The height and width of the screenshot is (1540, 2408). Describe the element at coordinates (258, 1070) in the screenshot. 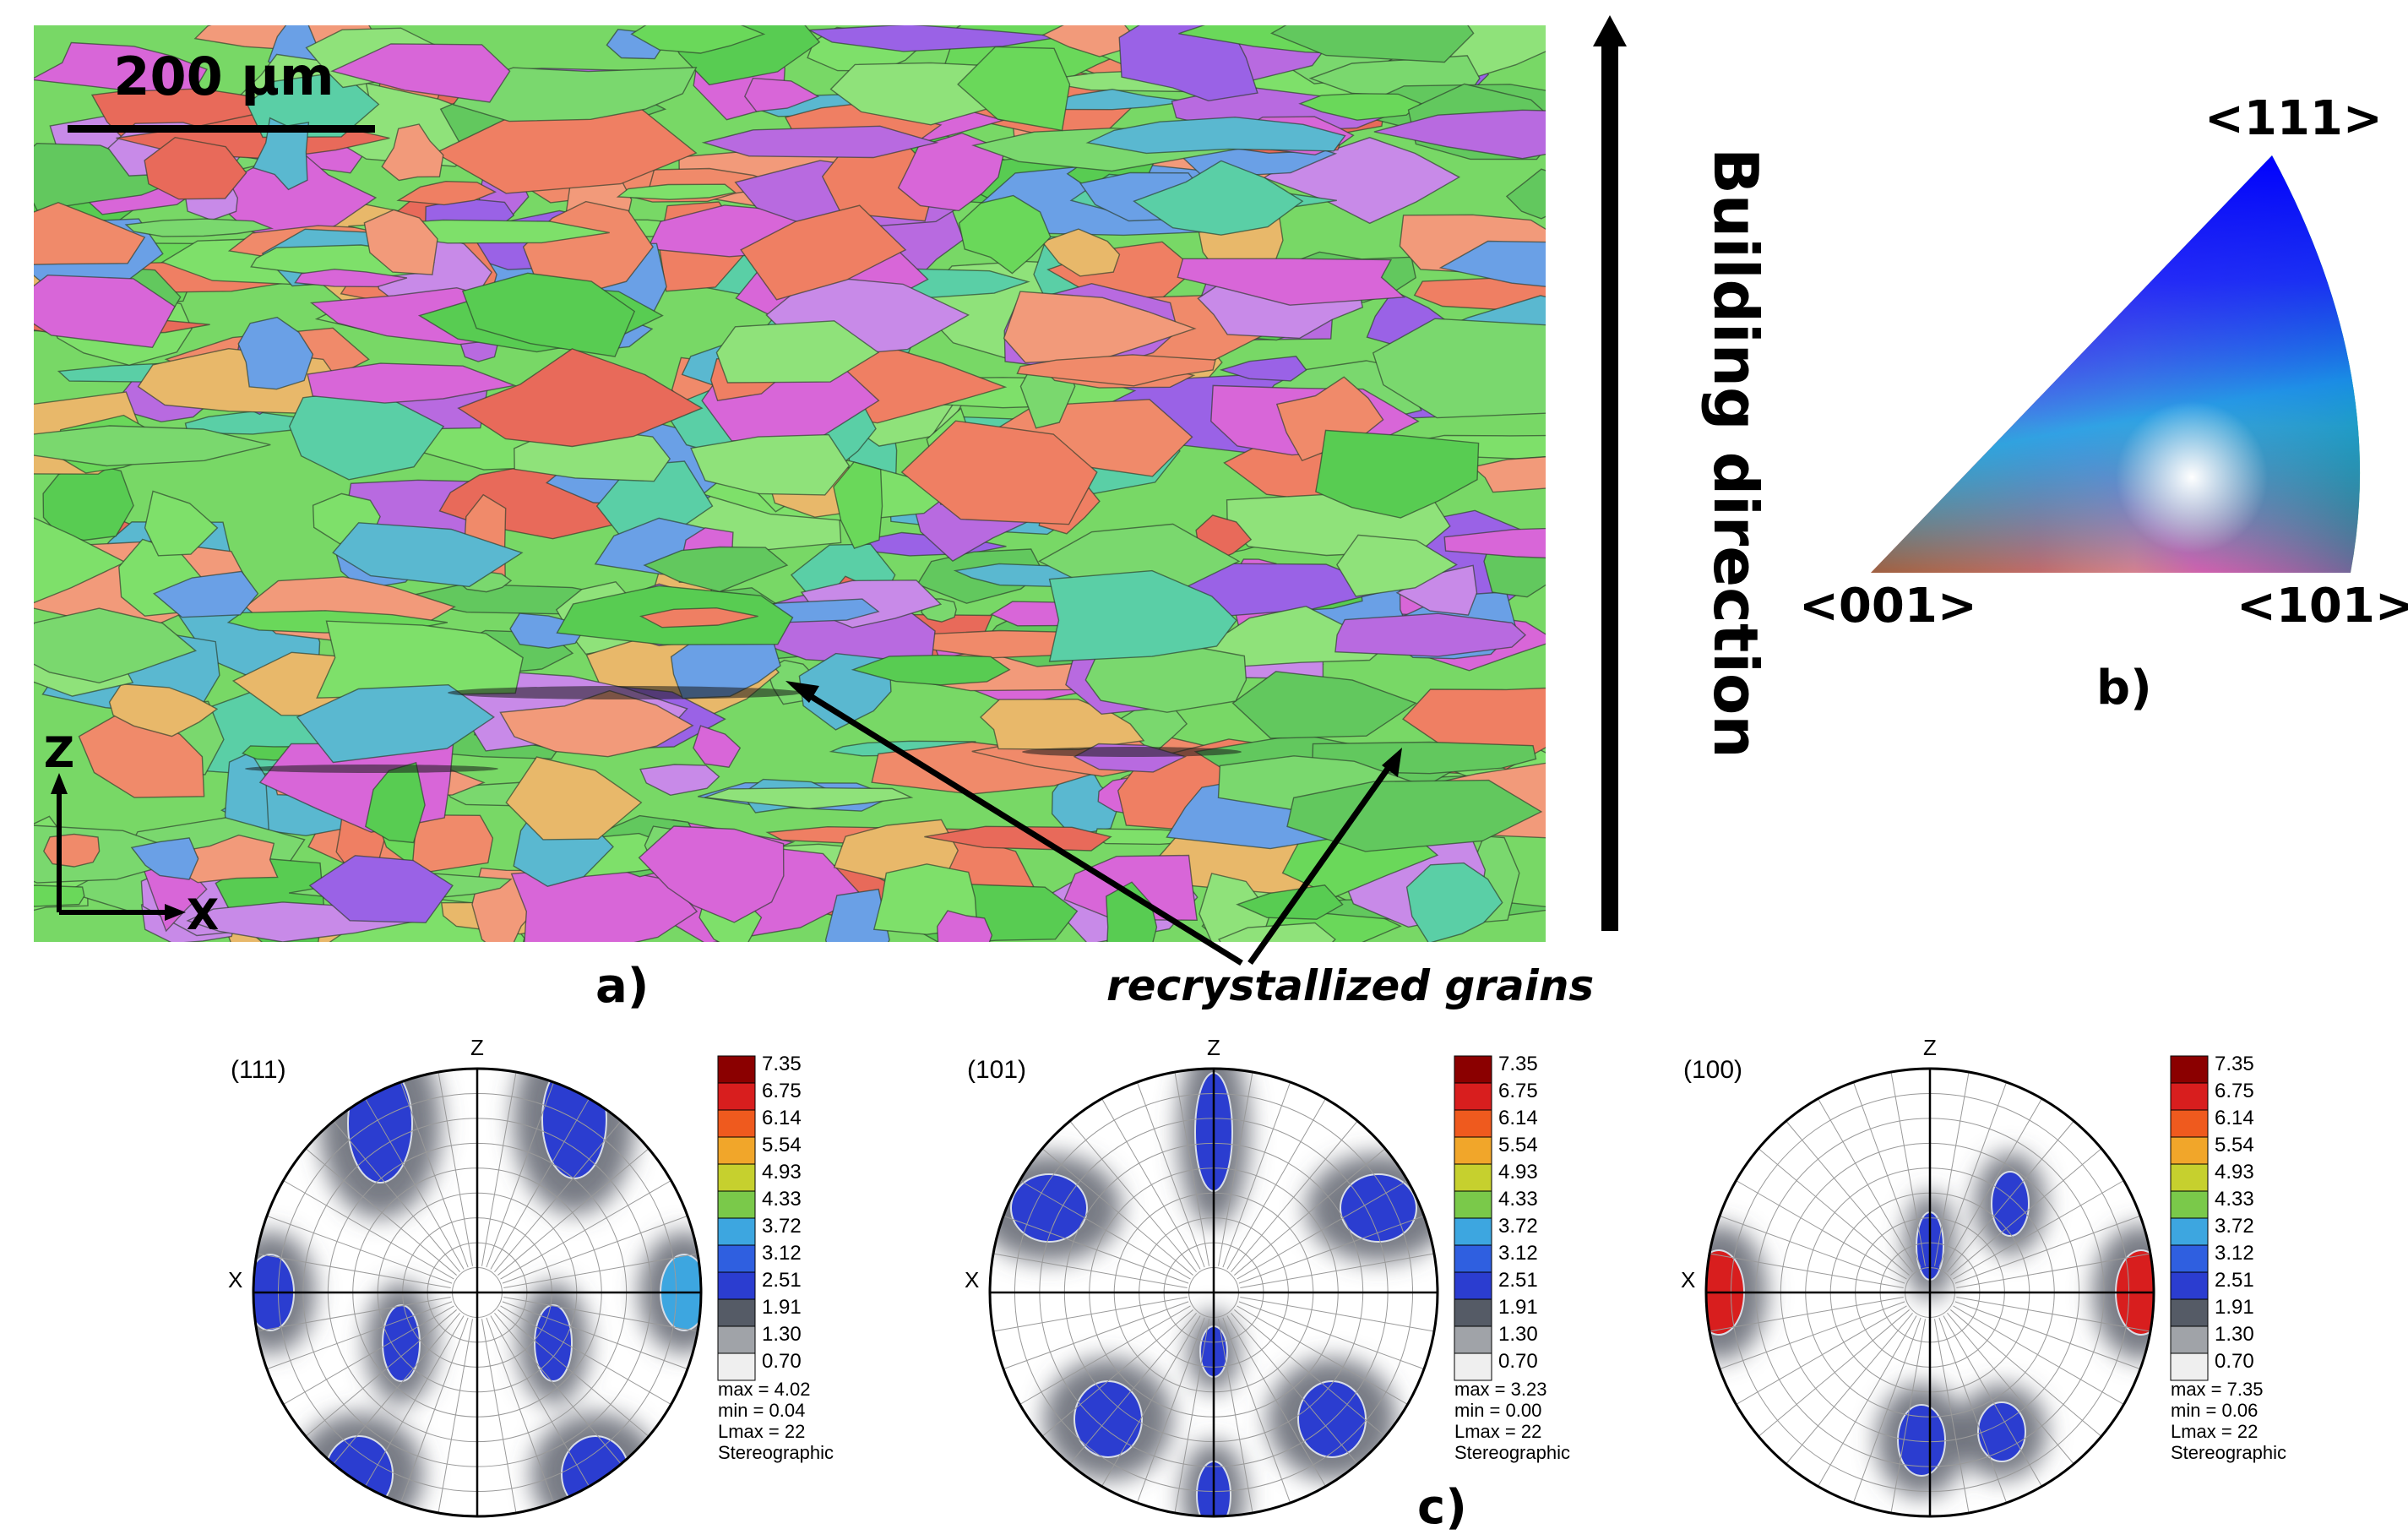

I see `pole-figure-title: (111)` at that location.